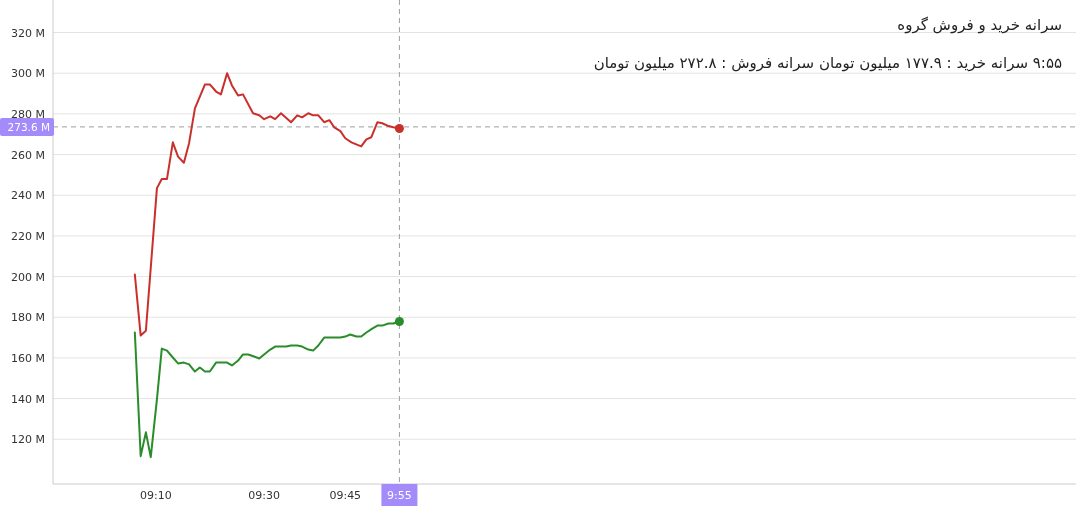 The image size is (1076, 506). Describe the element at coordinates (264, 495) in the screenshot. I see `x-tick-label: 09:30` at that location.